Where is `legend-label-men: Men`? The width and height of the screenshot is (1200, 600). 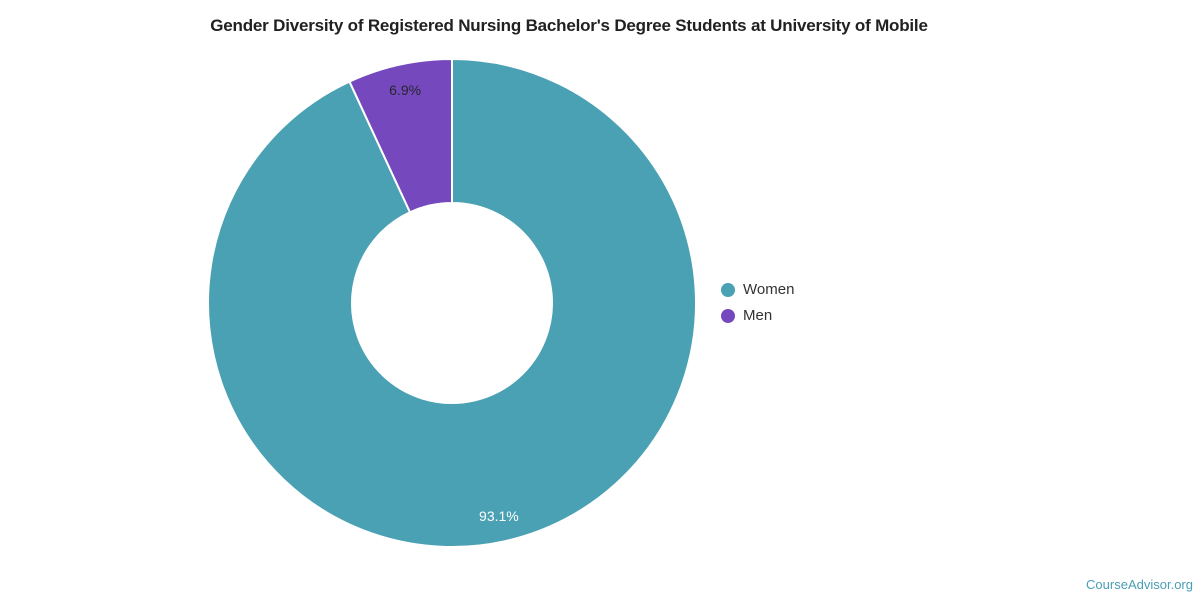
legend-label-men: Men is located at coordinates (758, 315).